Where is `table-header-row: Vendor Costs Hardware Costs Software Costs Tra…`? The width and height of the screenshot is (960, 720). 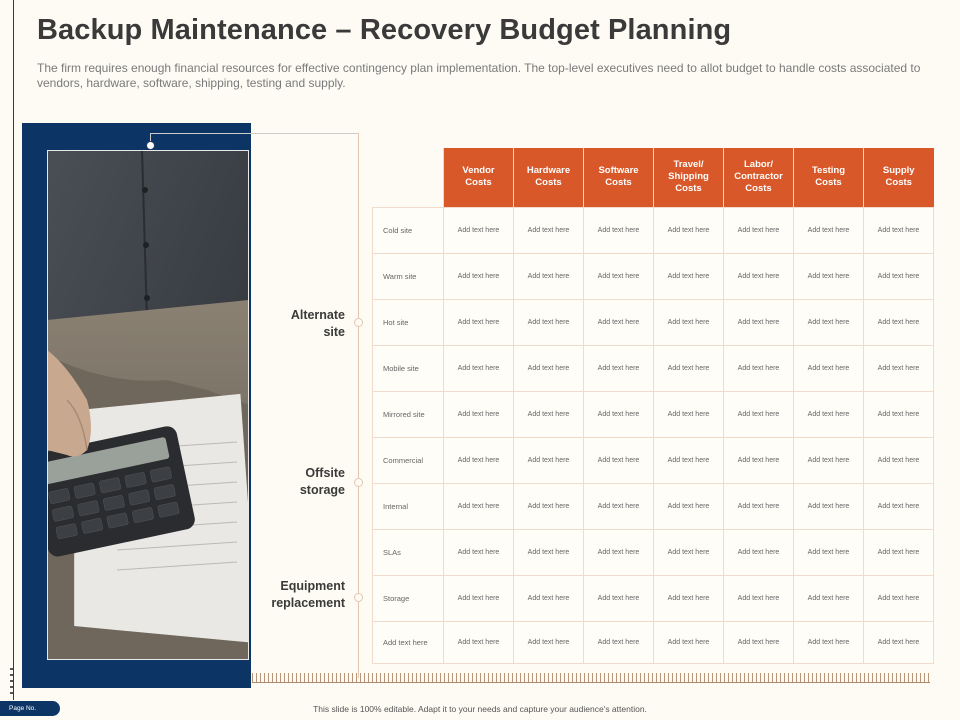 table-header-row: Vendor Costs Hardware Costs Software Costs Tra… is located at coordinates (653, 177).